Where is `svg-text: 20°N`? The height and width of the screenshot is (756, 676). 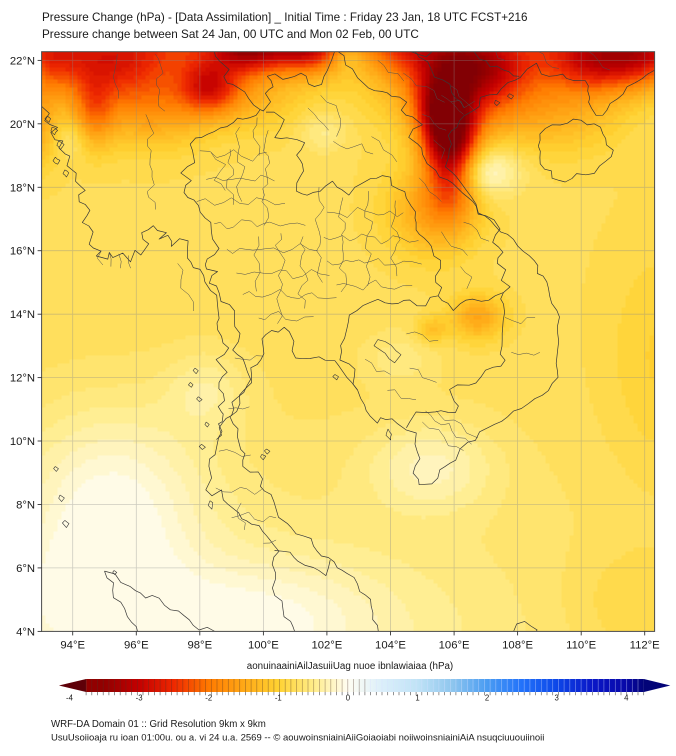 svg-text: 20°N is located at coordinates (22, 125).